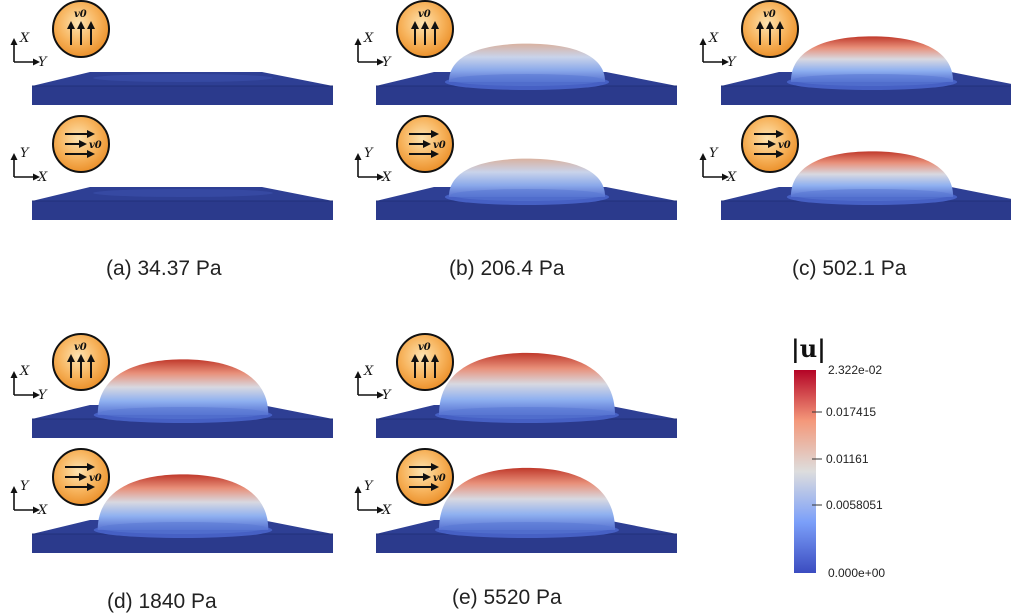  I want to click on panel-b-top-membrane-dome, so click(527, 62).